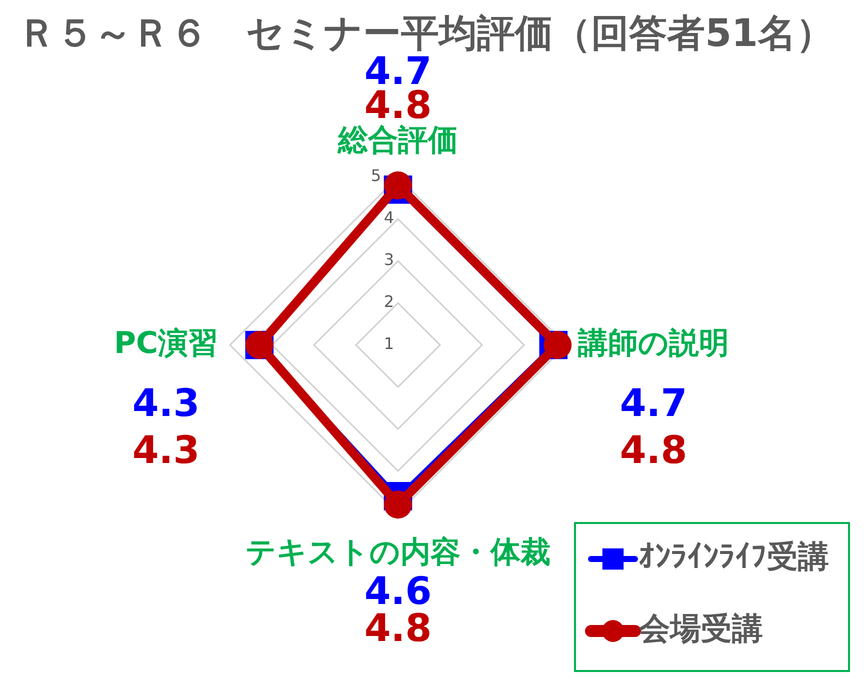 The height and width of the screenshot is (690, 864). I want to click on y-tick-label: 1, so click(389, 344).